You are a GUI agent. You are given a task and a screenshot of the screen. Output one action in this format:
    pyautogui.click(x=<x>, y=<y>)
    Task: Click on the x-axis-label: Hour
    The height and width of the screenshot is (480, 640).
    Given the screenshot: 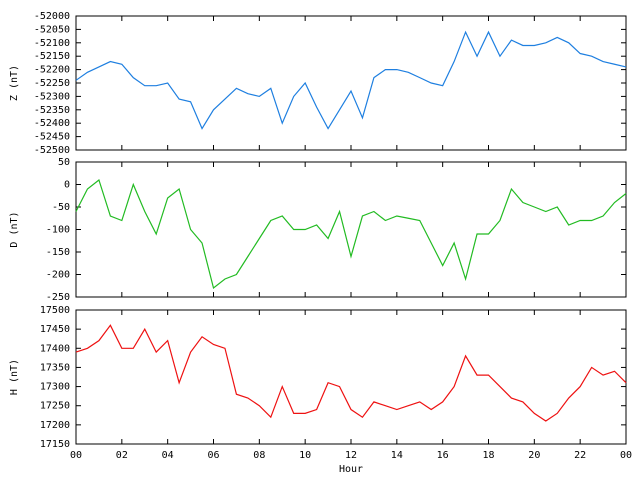 What is the action you would take?
    pyautogui.click(x=351, y=469)
    